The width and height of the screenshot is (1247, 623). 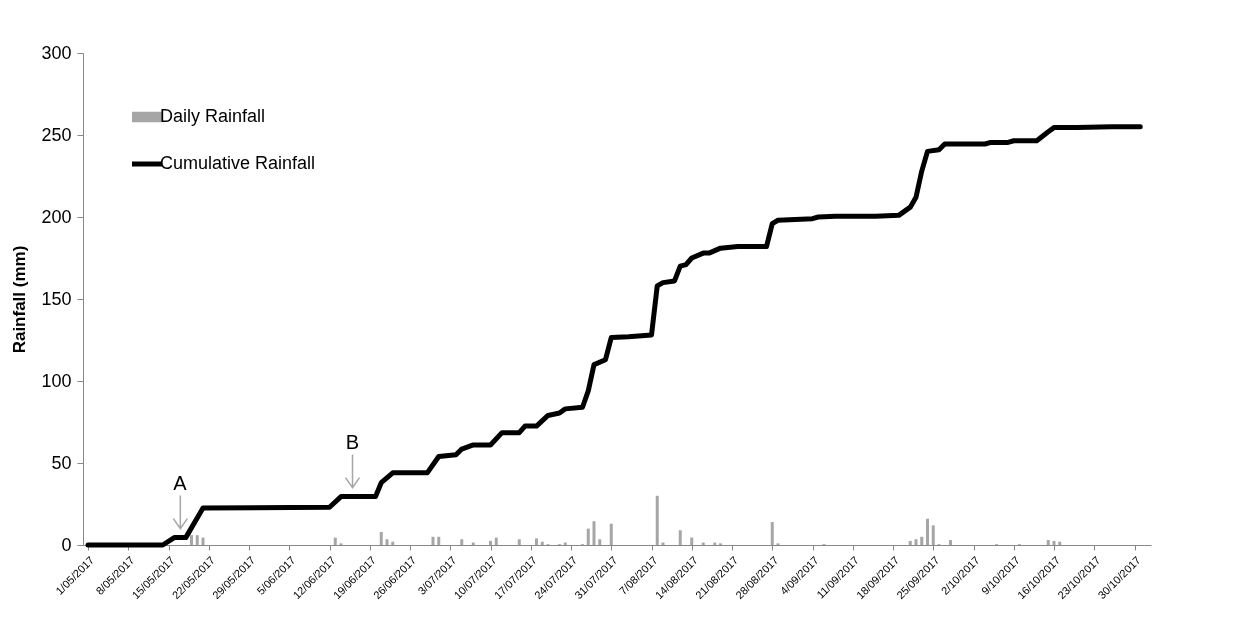 I want to click on legend-label: Daily Rainfall, so click(x=213, y=116).